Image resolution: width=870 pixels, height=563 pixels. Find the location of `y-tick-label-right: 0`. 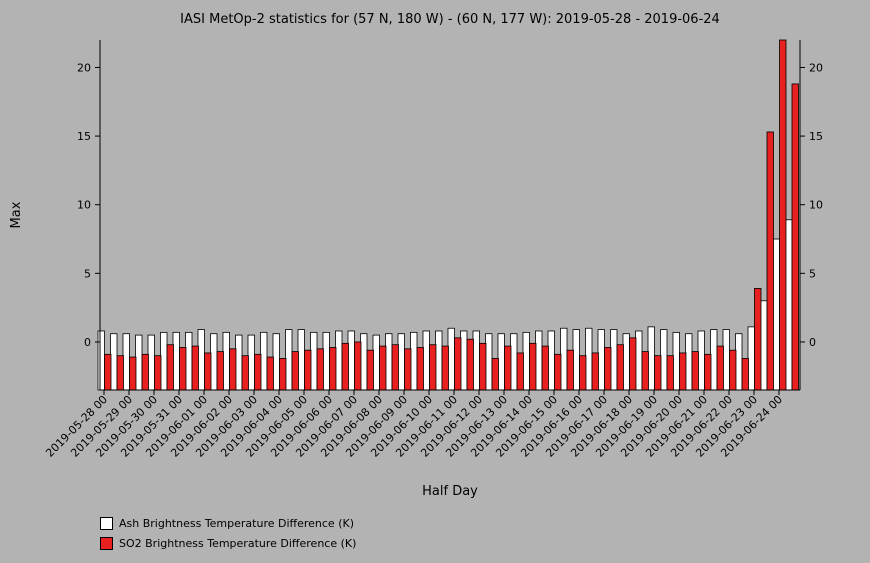

y-tick-label-right: 0 is located at coordinates (812, 342).